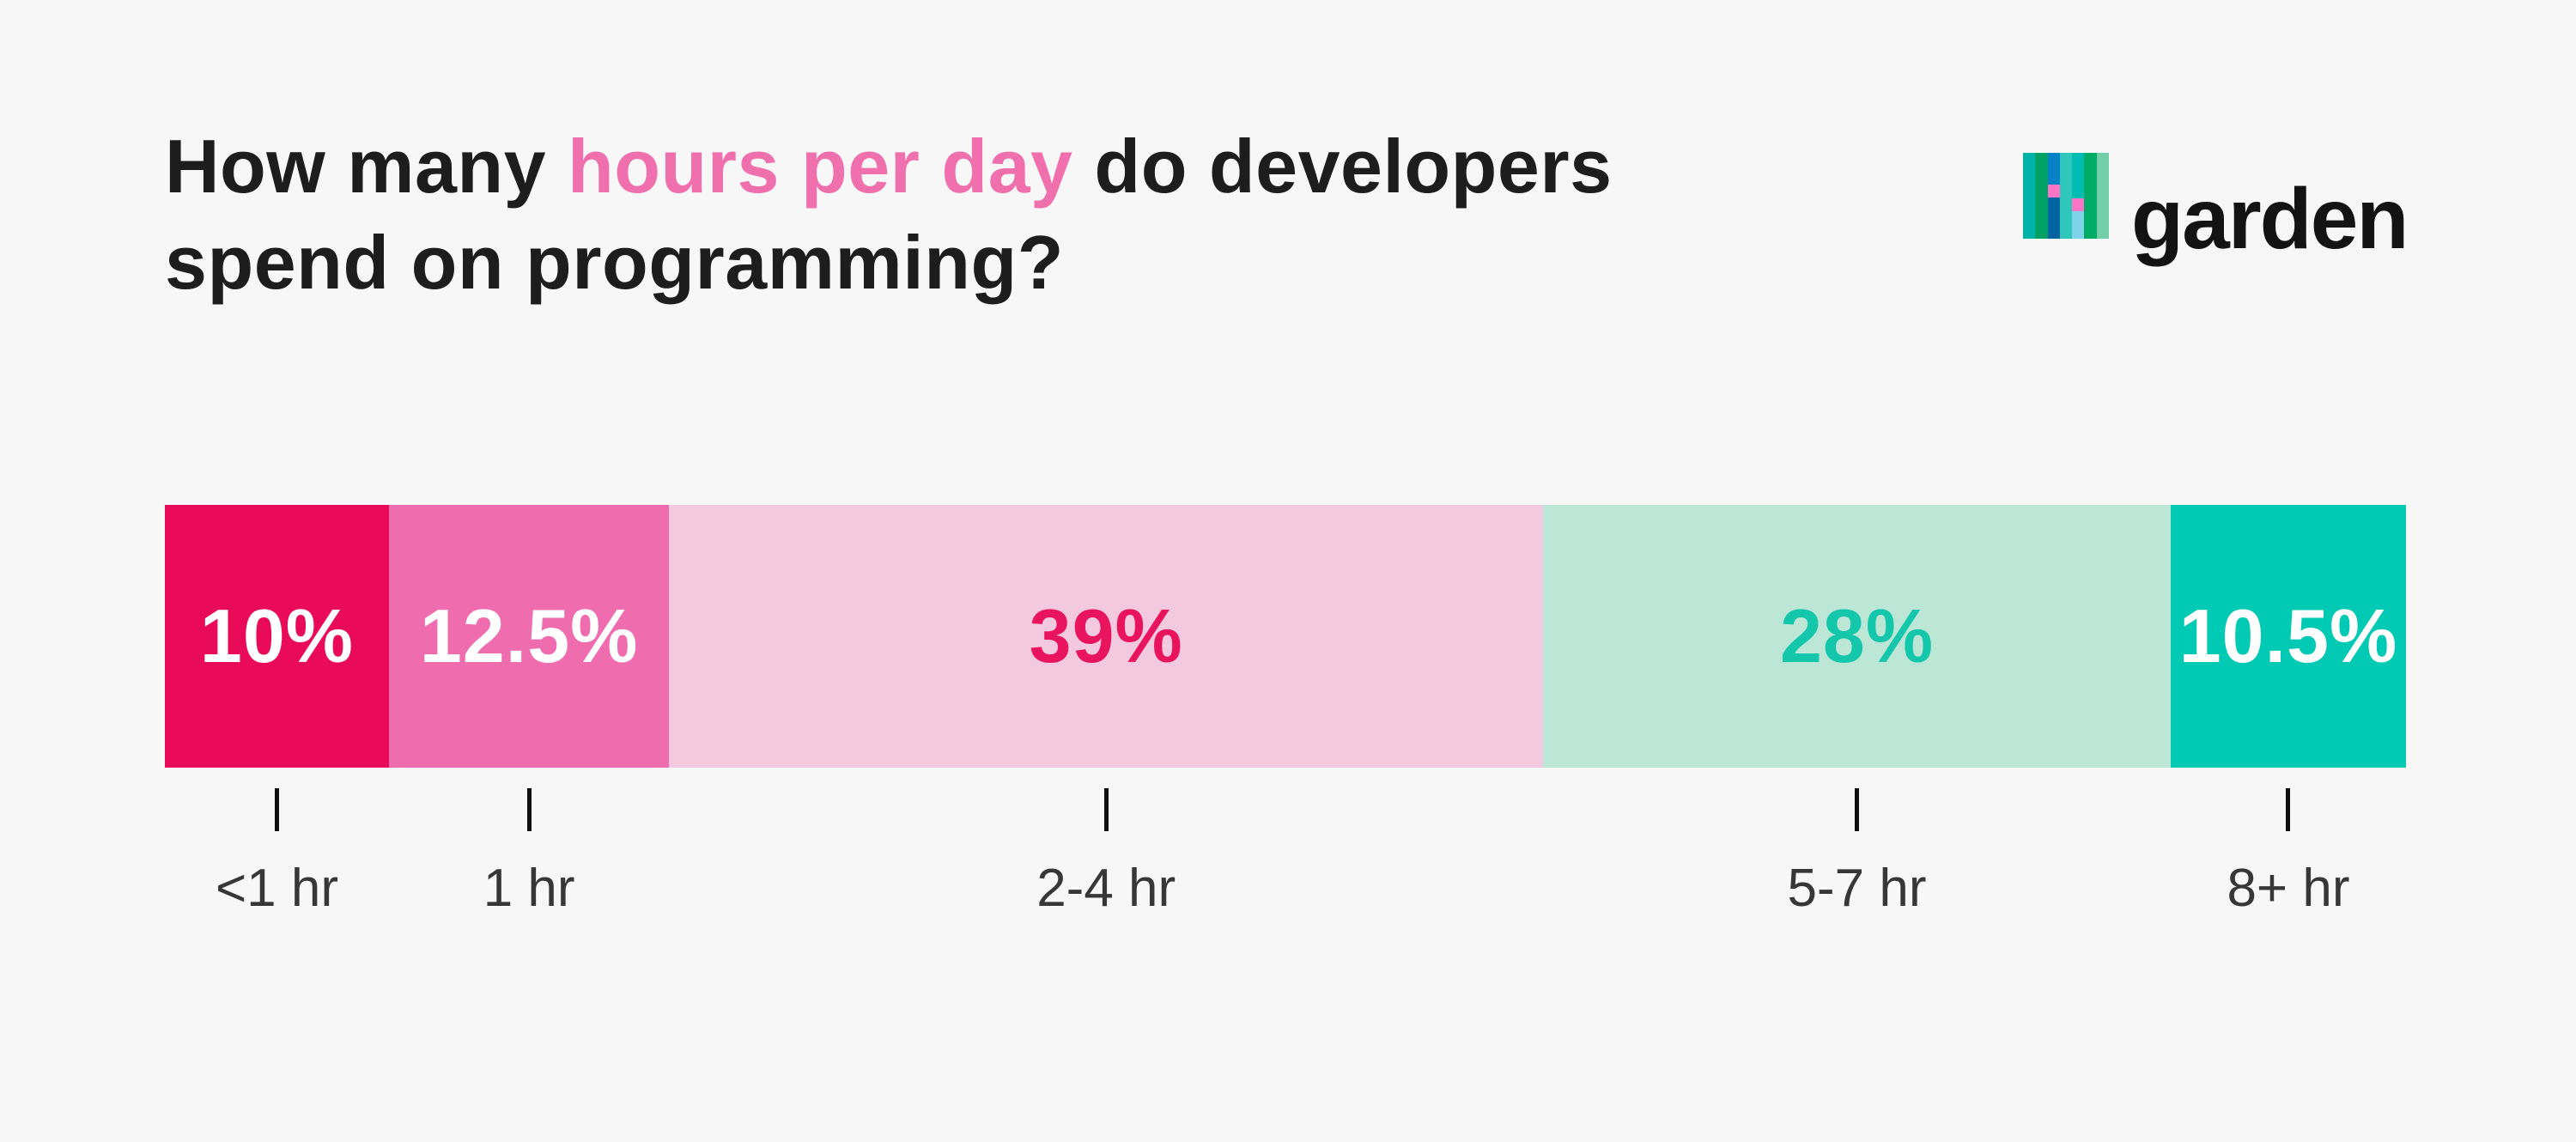 This screenshot has width=2576, height=1142. What do you see at coordinates (1857, 888) in the screenshot?
I see `axis-label: 5-7 hr` at bounding box center [1857, 888].